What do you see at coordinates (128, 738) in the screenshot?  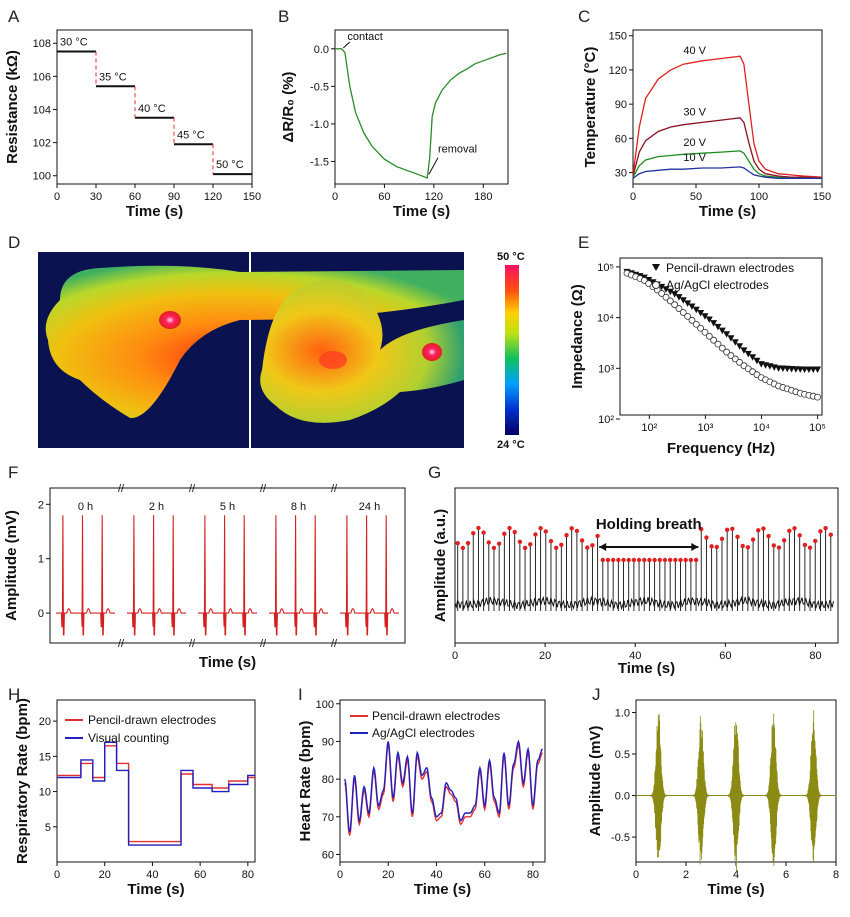 I see `h-legend-label: Visual counting` at bounding box center [128, 738].